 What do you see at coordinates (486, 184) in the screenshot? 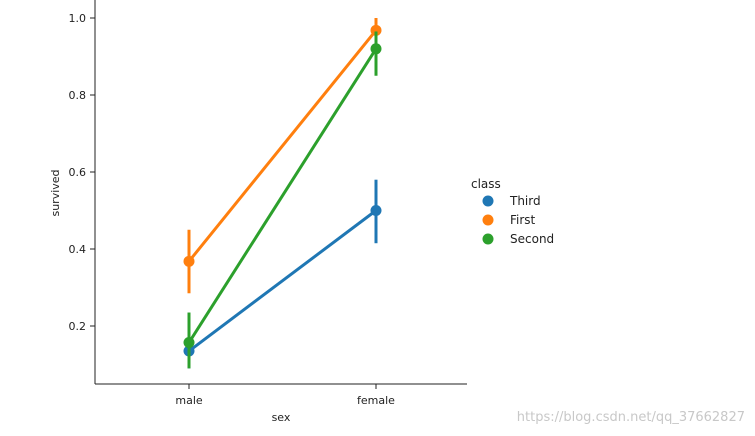
I see `legend-title: class` at bounding box center [486, 184].